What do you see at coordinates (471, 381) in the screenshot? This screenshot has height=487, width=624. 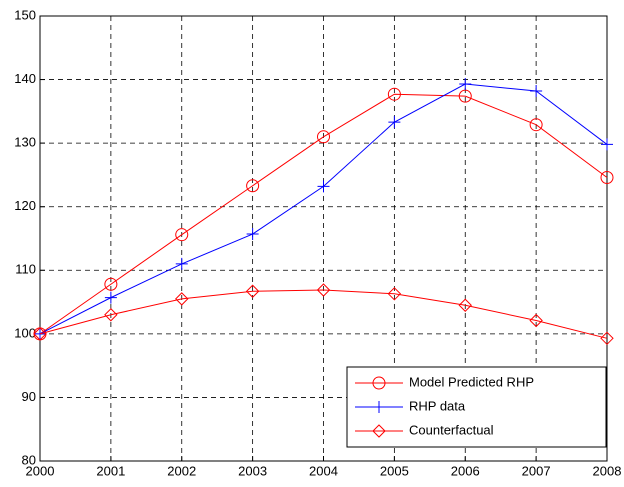 I see `legend-label: Model Predicted RHP` at bounding box center [471, 381].